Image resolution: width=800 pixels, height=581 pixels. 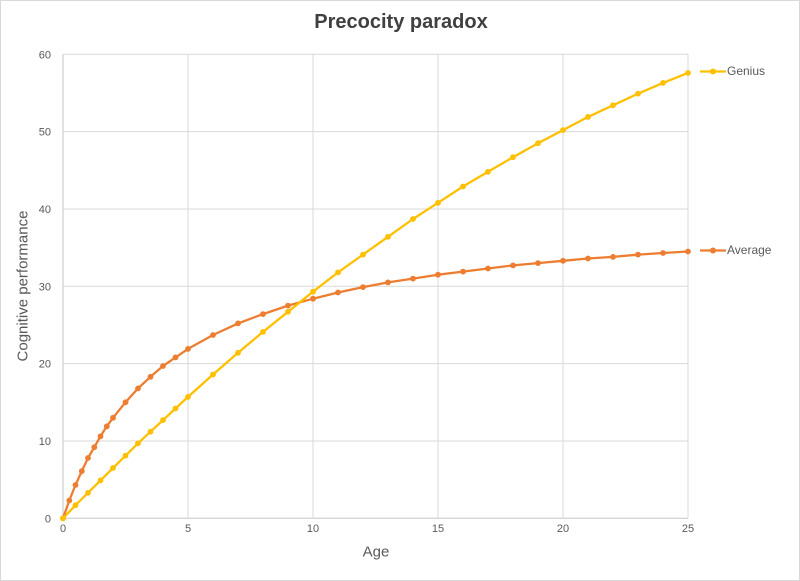 I want to click on x-axis-title: Age, so click(x=376, y=552).